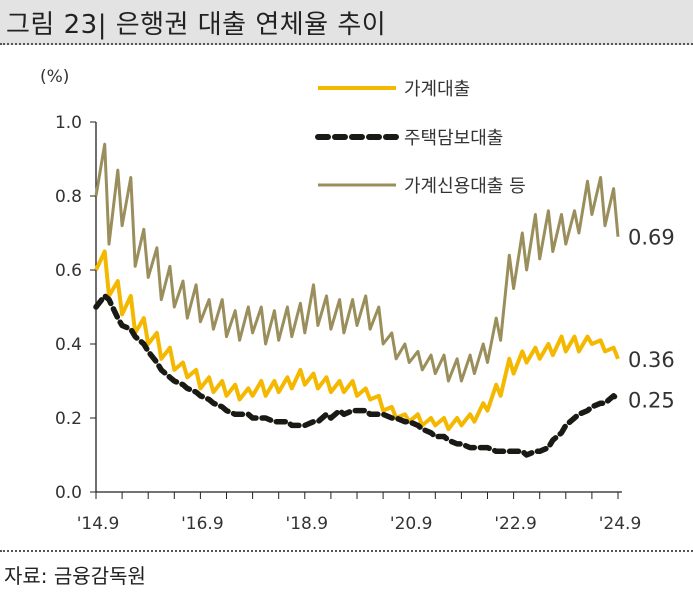  What do you see at coordinates (54, 77) in the screenshot?
I see `y-axis-label: (%)` at bounding box center [54, 77].